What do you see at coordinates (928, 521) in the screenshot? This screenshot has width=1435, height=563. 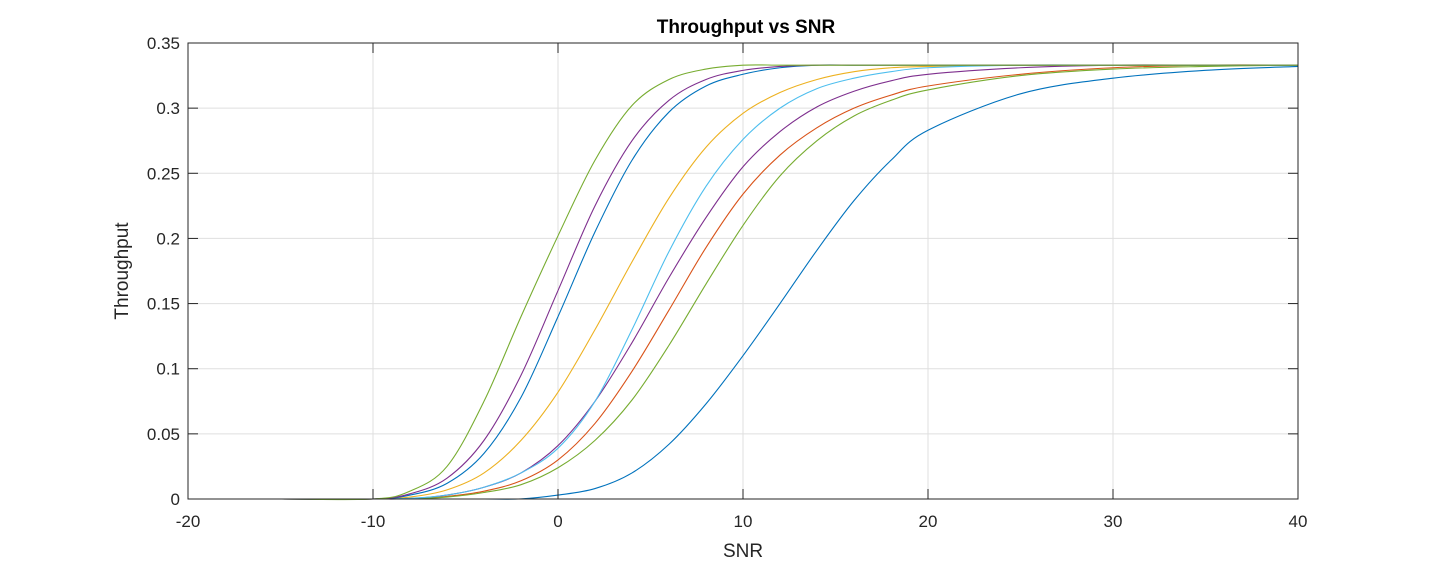 I see `x-tick-label: 20` at bounding box center [928, 521].